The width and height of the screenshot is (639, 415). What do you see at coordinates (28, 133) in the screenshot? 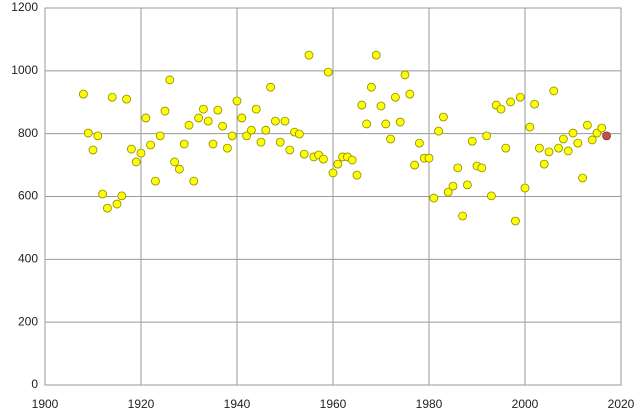
I see `y-tick-label: 800` at bounding box center [28, 133].